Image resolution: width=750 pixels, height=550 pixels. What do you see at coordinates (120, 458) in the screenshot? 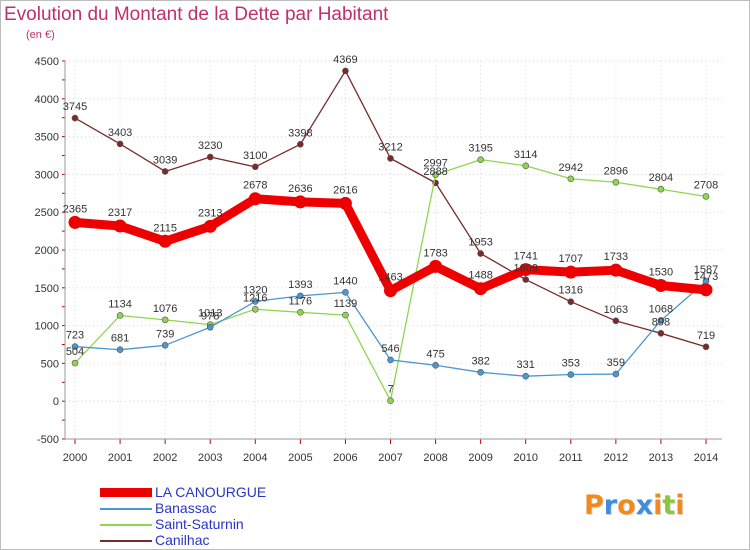
I see `x-tick-label: 2001` at bounding box center [120, 458].